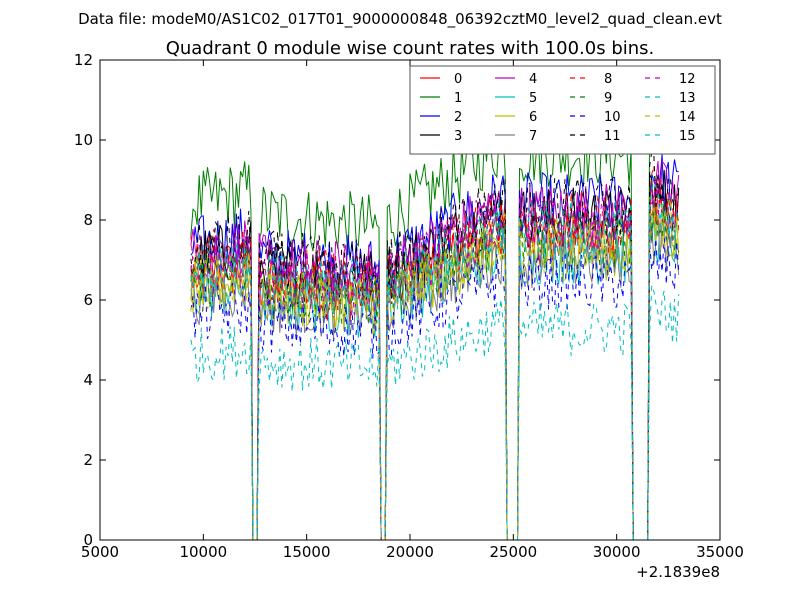 The width and height of the screenshot is (800, 604). I want to click on legend-label-14: 14, so click(687, 117).